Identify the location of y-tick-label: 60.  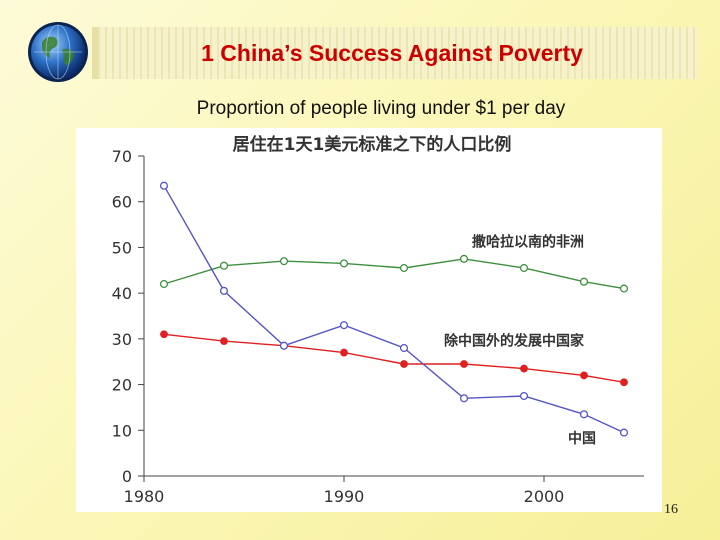
(122, 202).